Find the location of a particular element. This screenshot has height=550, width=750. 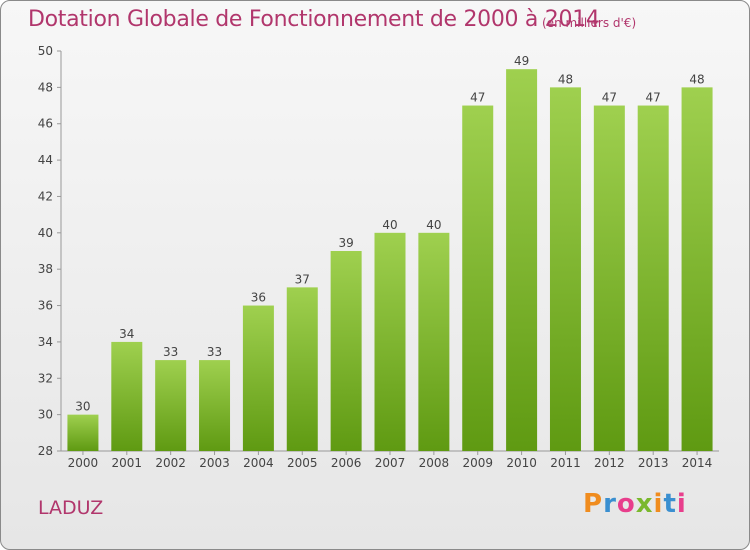

x-tick-label: 2007 is located at coordinates (390, 463).